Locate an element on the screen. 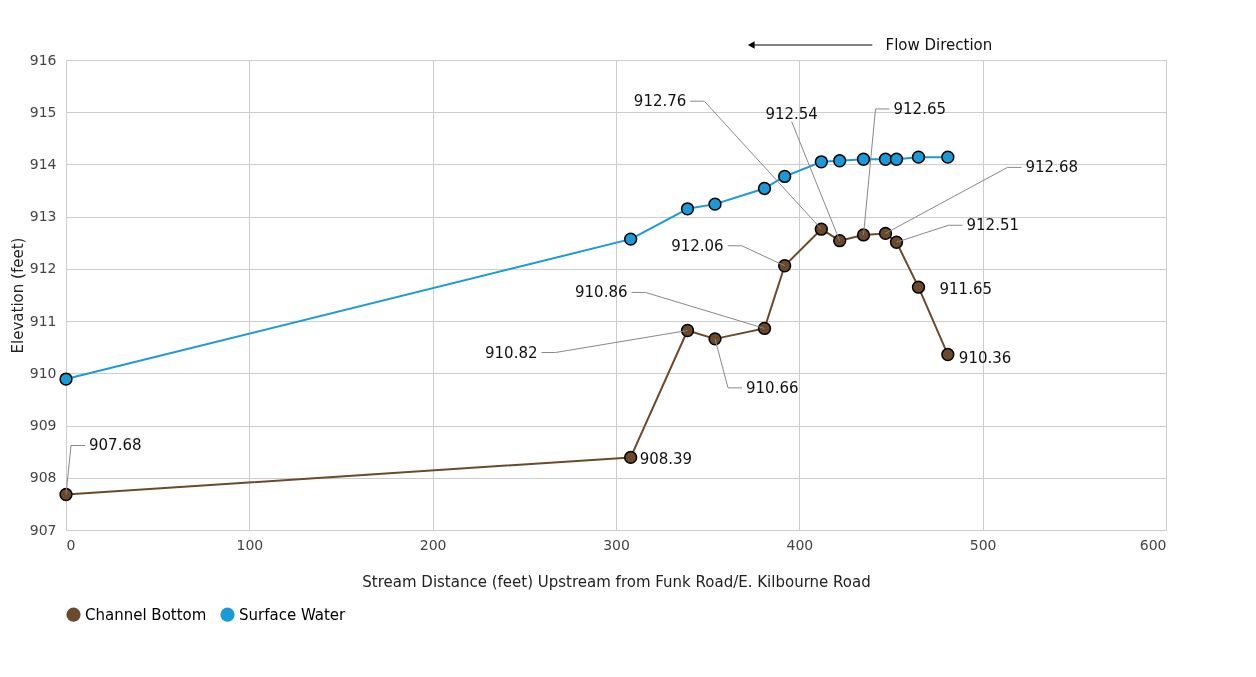 Image resolution: width=1256 pixels, height=677 pixels. data-label: 908.39 is located at coordinates (666, 459).